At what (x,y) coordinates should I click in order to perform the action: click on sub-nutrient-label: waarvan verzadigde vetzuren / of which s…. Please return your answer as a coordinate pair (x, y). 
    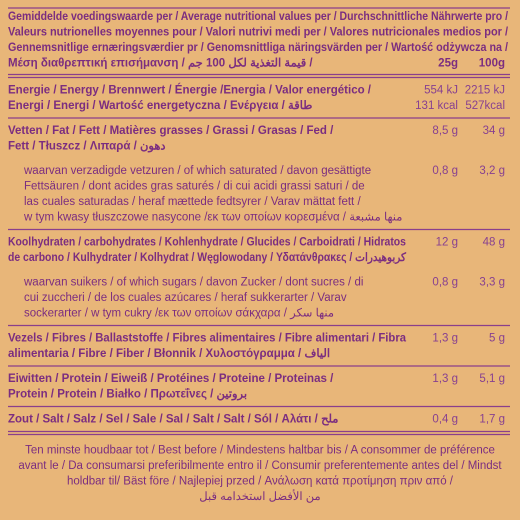
    Looking at the image, I should click on (197, 171).